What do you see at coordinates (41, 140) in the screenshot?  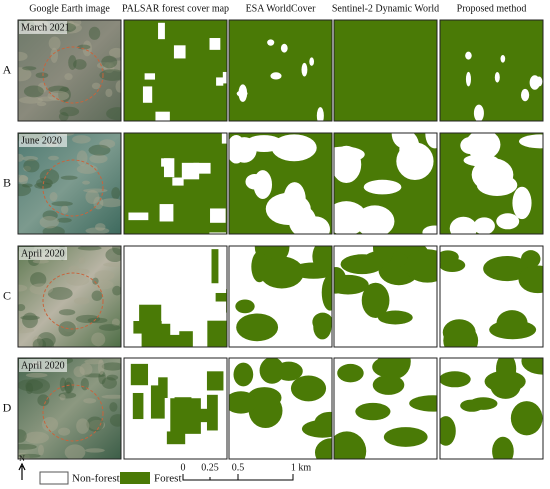 I see `date-label: June 2020` at bounding box center [41, 140].